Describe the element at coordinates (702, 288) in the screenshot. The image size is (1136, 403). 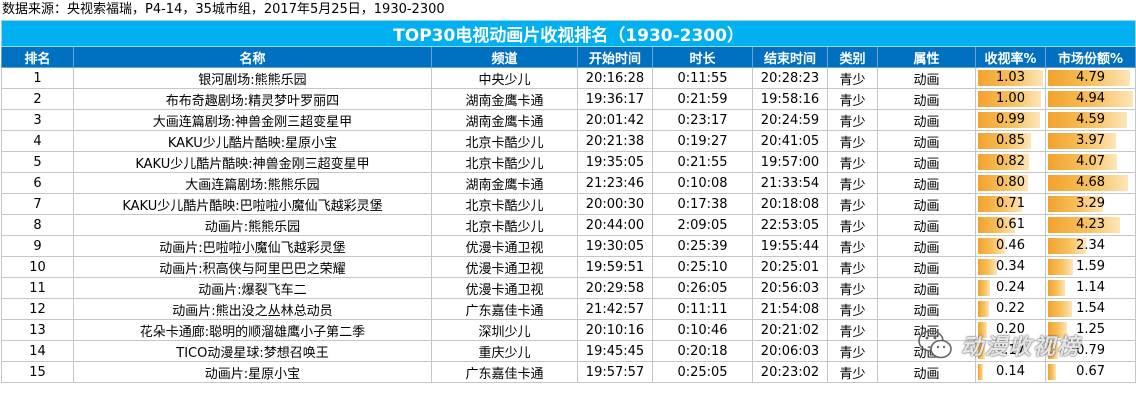
I see `cell-duration: 0:26:05` at that location.